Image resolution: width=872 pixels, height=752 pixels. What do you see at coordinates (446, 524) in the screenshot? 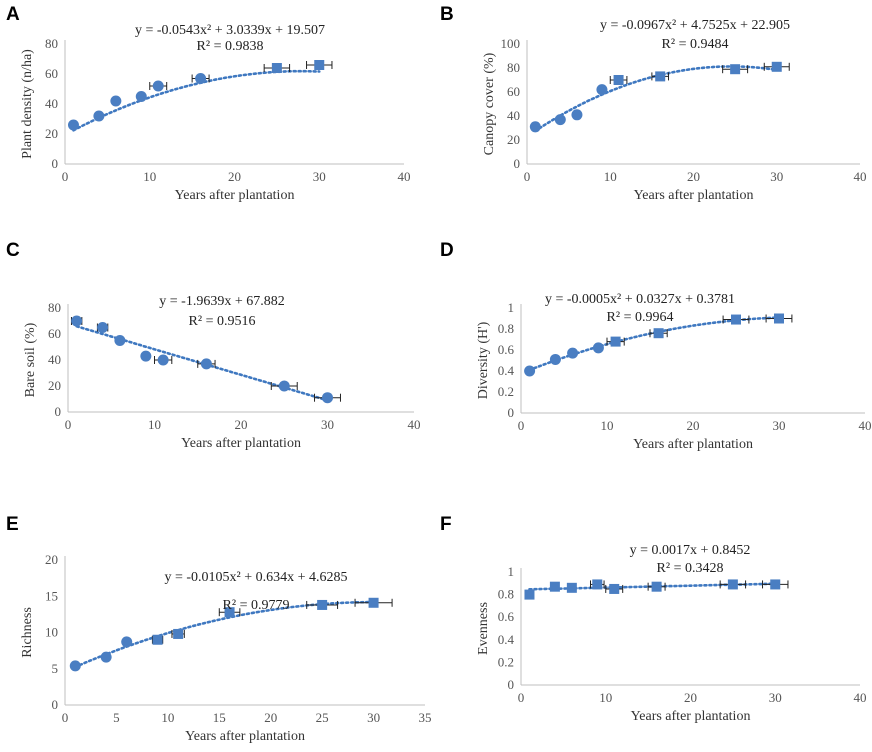
I see `panel-letter: F` at bounding box center [446, 524].